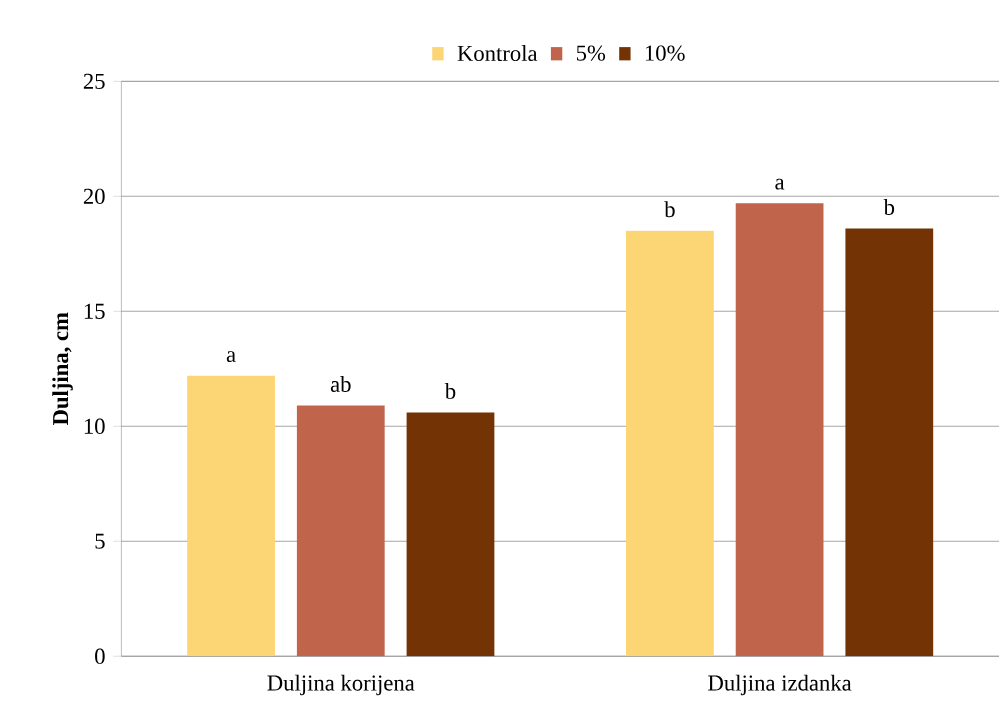 The width and height of the screenshot is (1003, 710). I want to click on x-tick-label: Duljina korijena, so click(341, 685).